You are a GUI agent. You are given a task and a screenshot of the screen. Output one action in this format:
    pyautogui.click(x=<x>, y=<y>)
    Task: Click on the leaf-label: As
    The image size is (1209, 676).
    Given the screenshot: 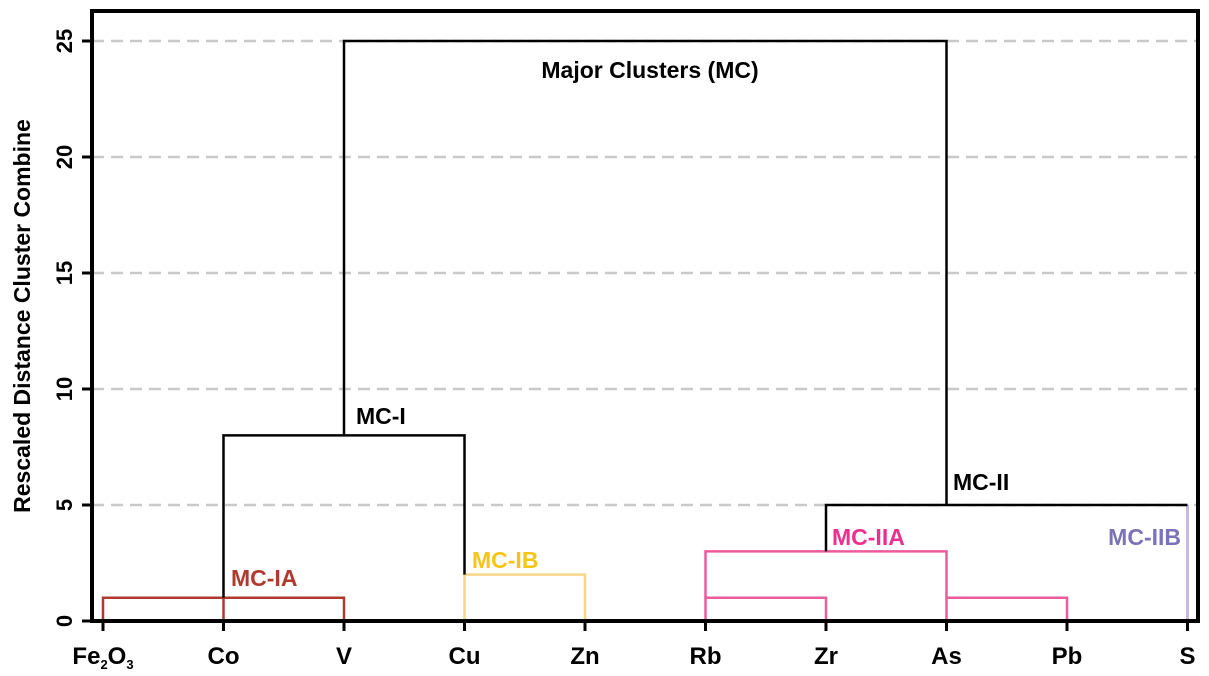 What is the action you would take?
    pyautogui.click(x=946, y=656)
    